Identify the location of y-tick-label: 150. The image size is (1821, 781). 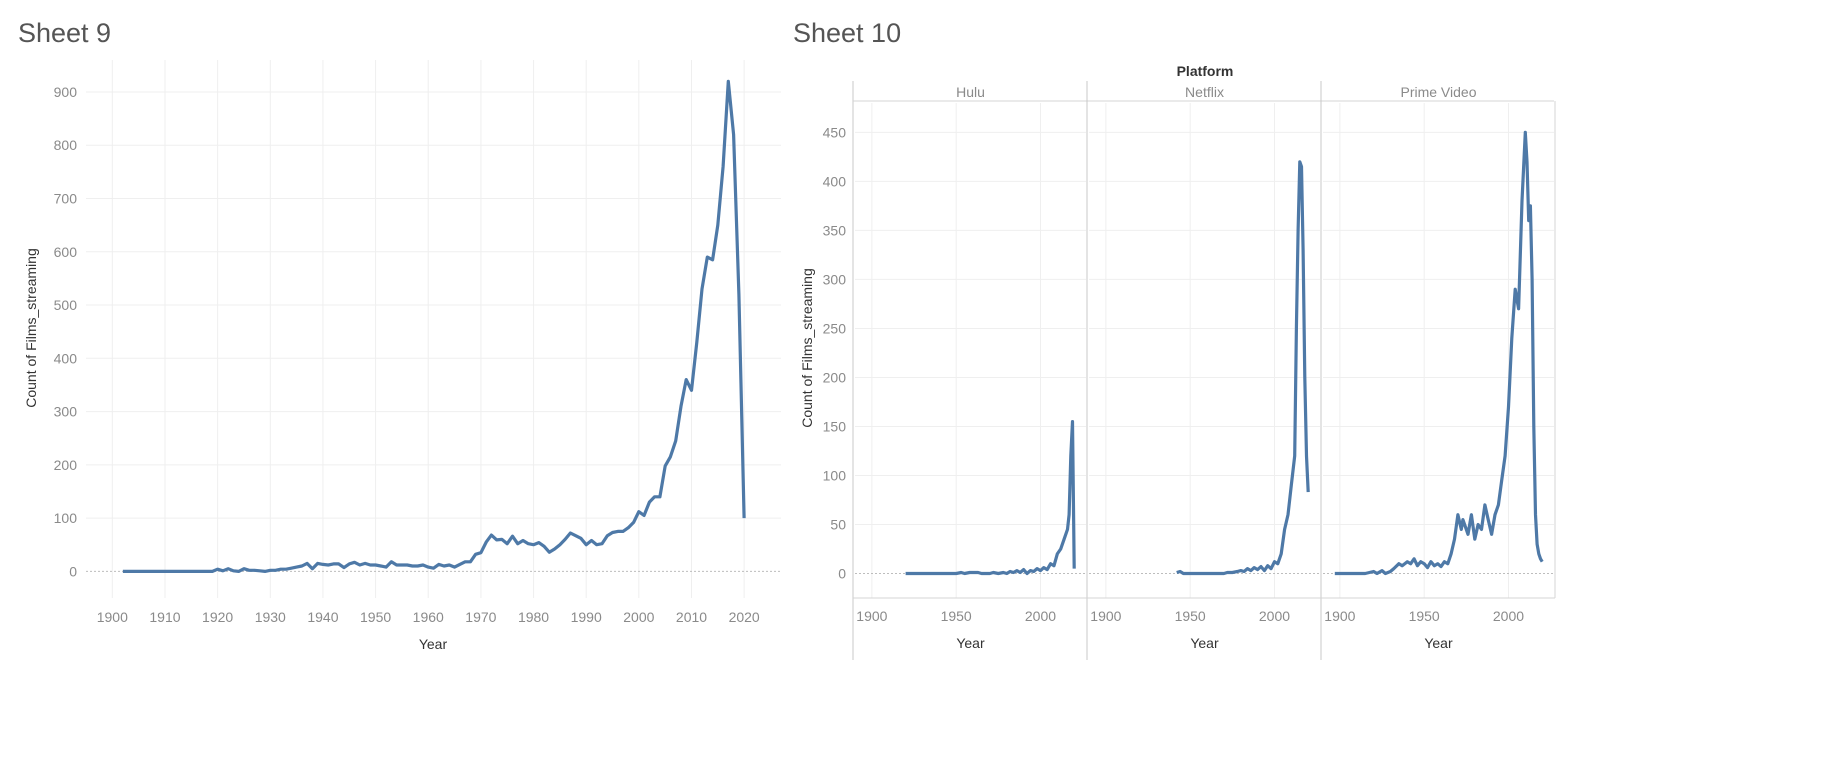
(835, 426).